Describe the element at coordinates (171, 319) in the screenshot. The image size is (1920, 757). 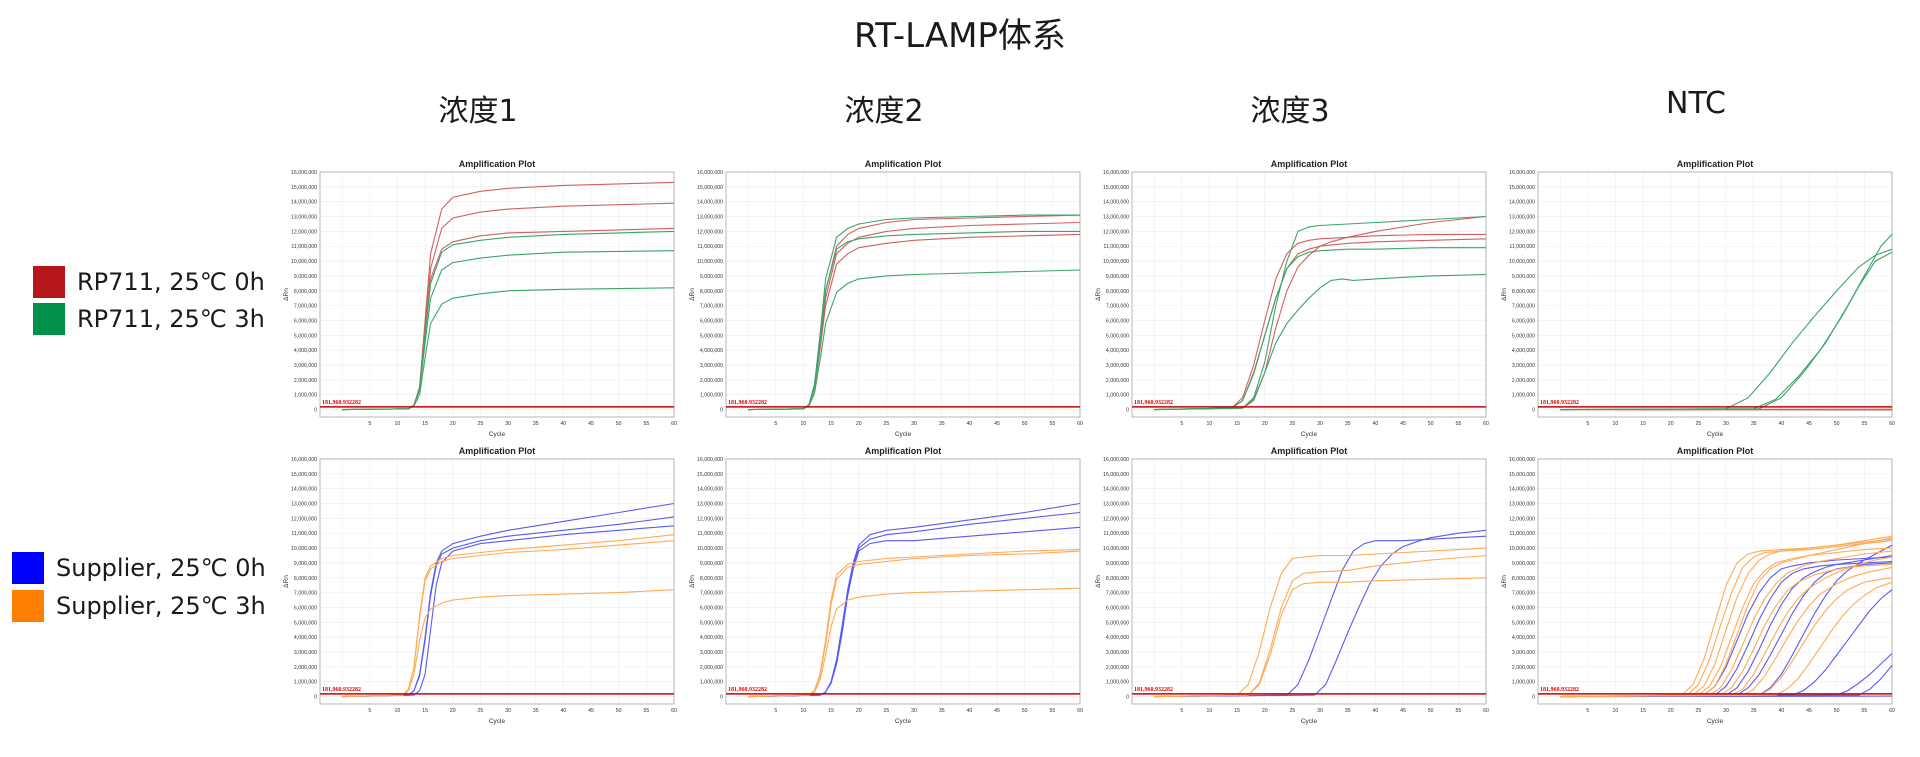
I see `legend-label: RP711, 25℃ 3h` at that location.